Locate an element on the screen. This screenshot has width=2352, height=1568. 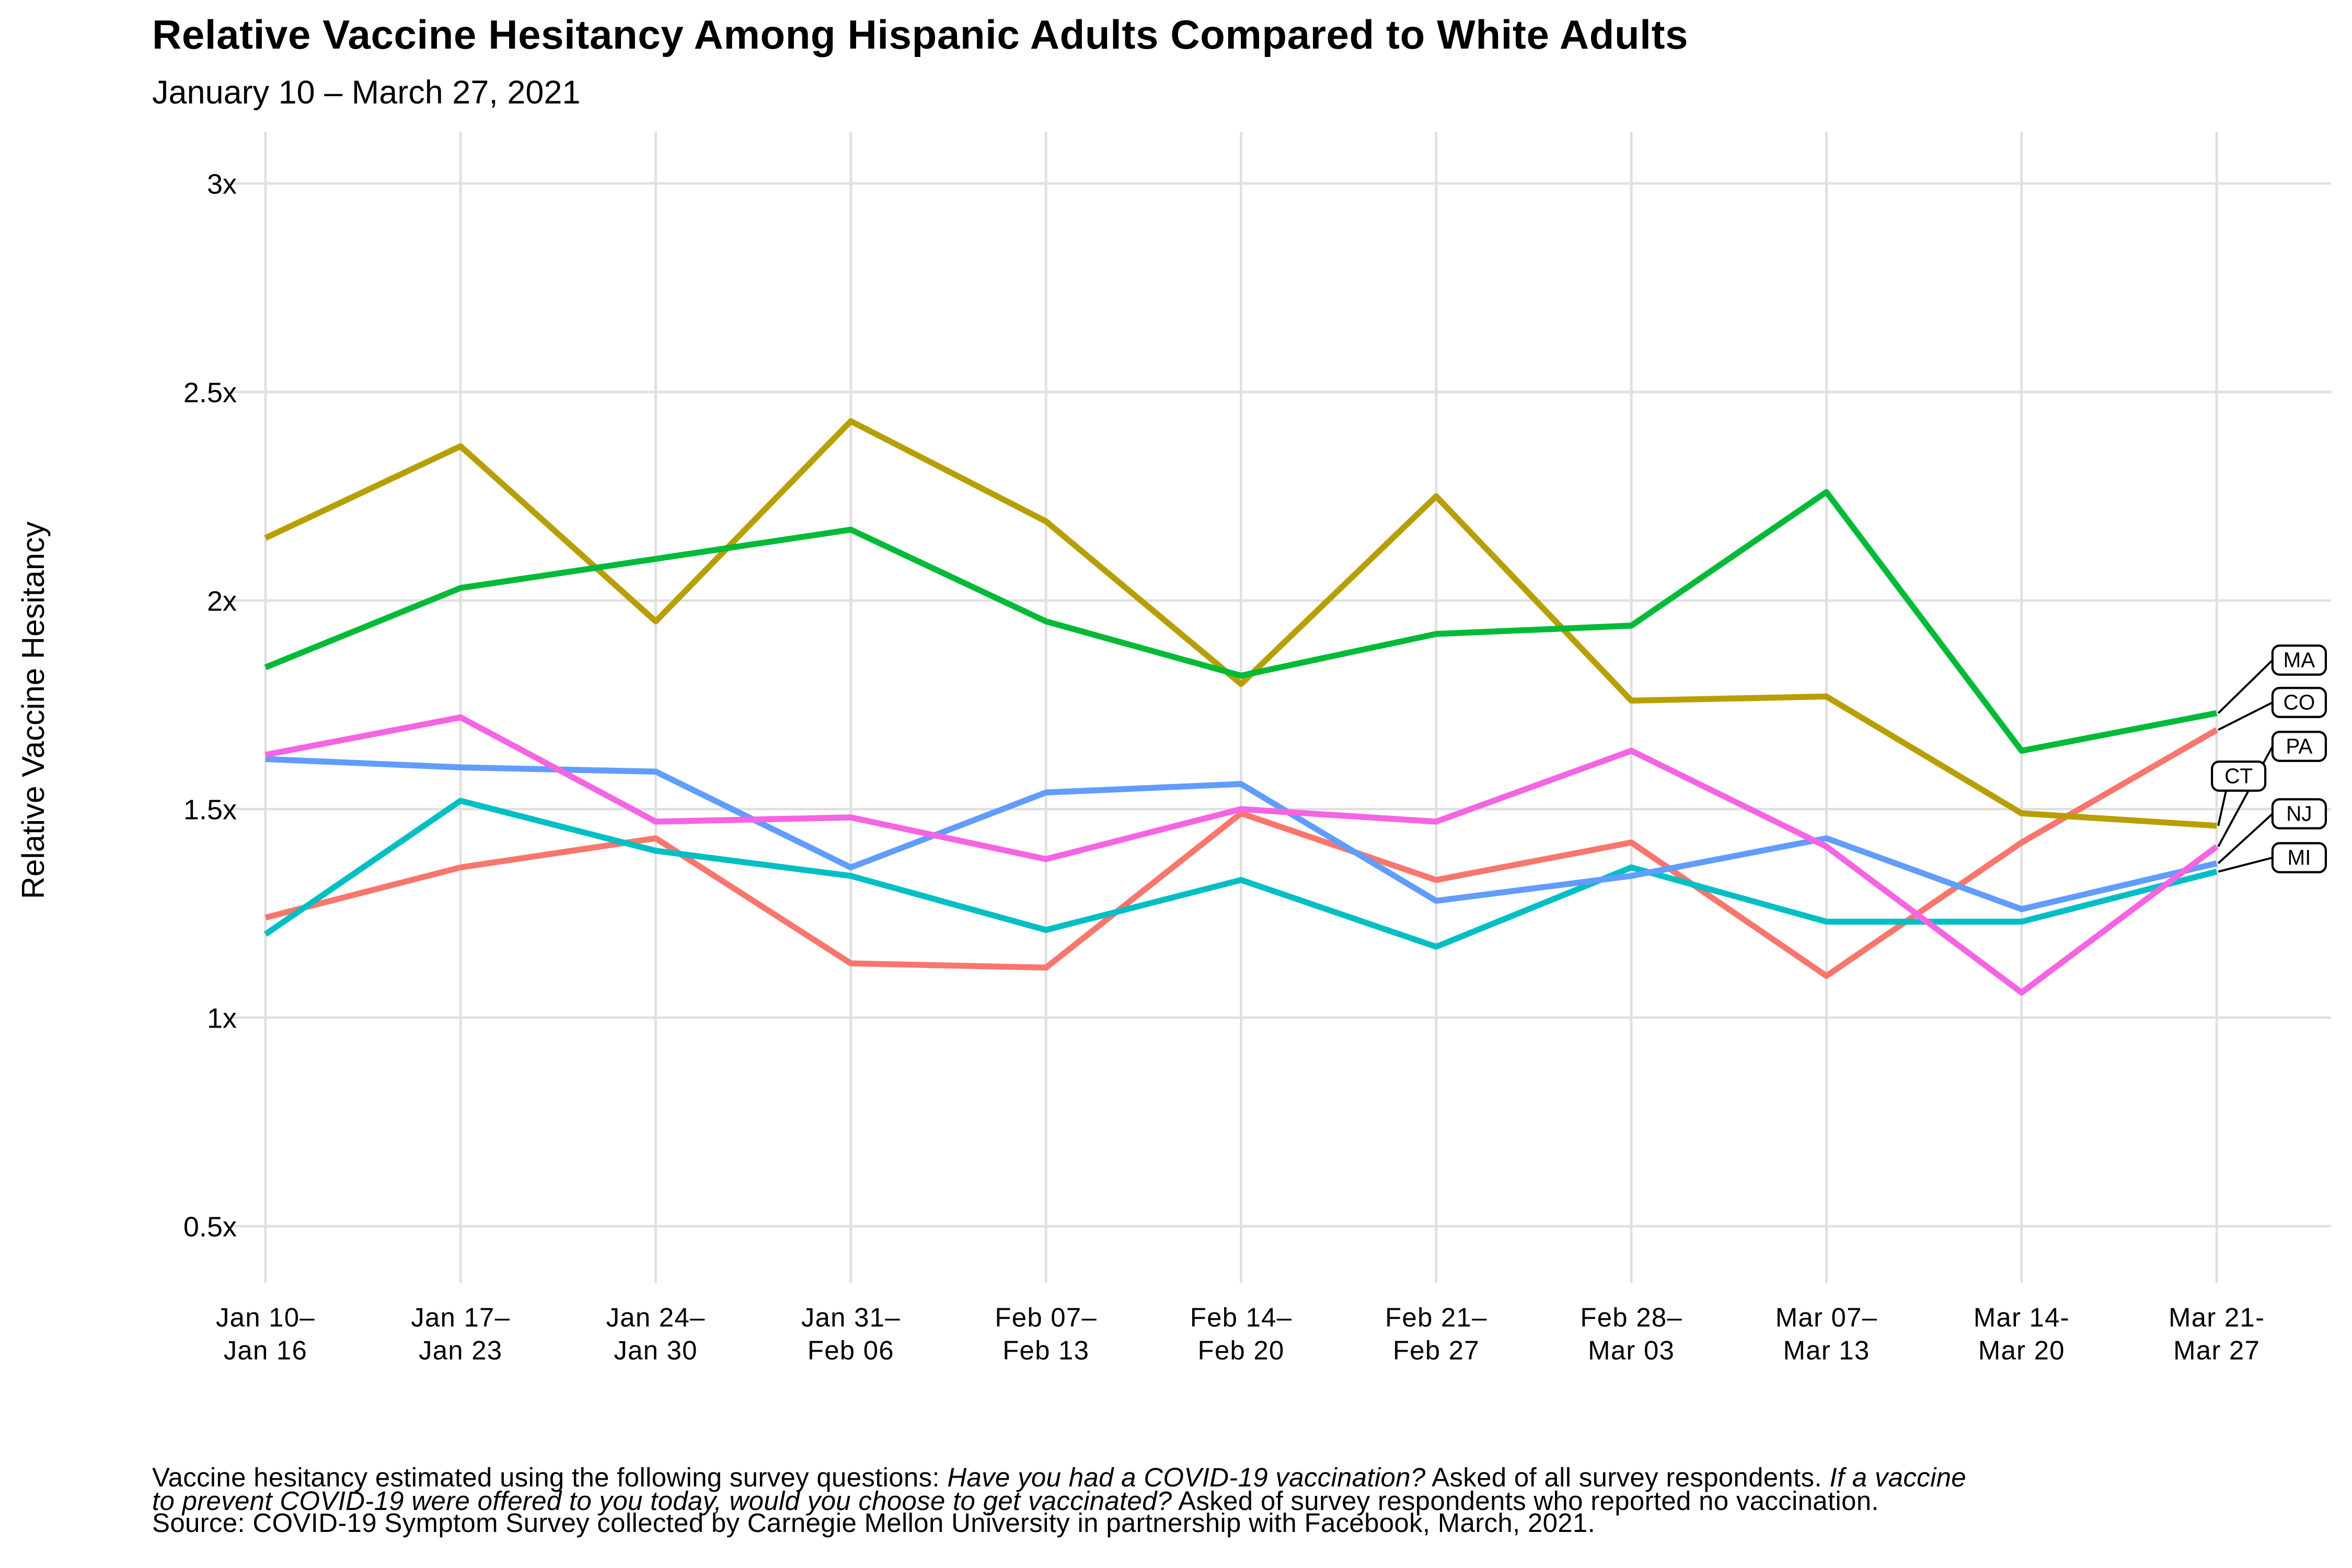
series-label-box-MA is located at coordinates (2299, 660).